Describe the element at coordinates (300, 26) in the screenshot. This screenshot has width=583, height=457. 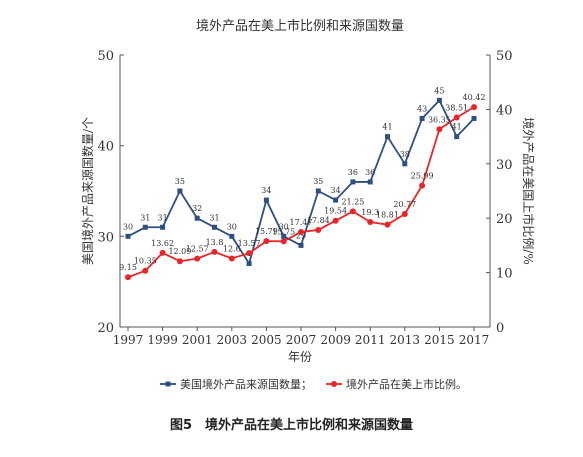
I see `chart-title: 境外产品在美上市比例和来源国数量` at that location.